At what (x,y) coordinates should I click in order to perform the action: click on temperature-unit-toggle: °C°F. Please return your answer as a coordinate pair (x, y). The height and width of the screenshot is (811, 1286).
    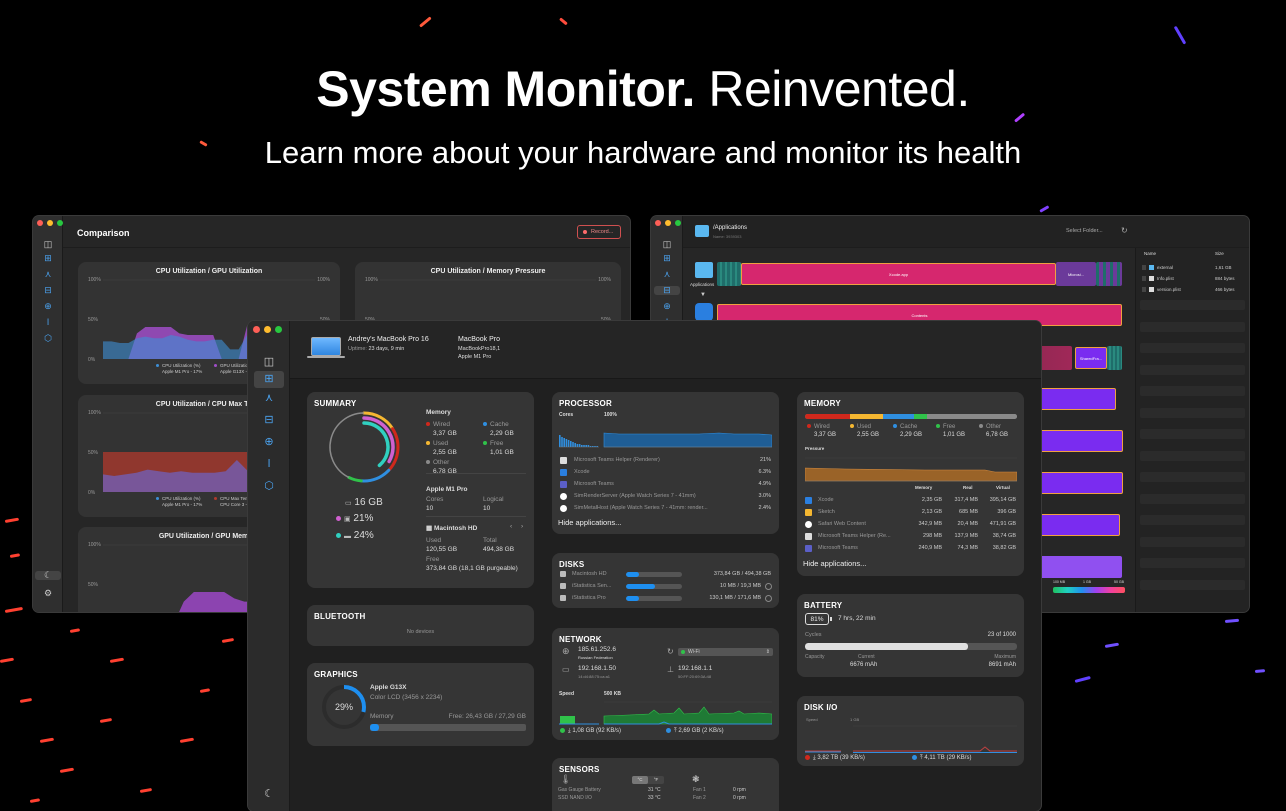
    Looking at the image, I should click on (648, 780).